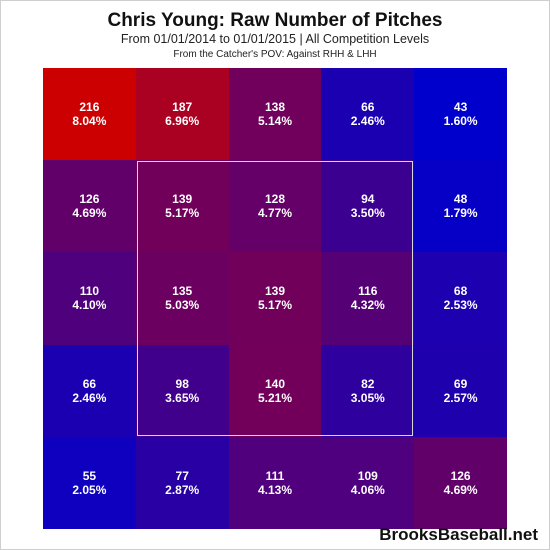  What do you see at coordinates (89, 107) in the screenshot?
I see `cell-count-label: 216` at bounding box center [89, 107].